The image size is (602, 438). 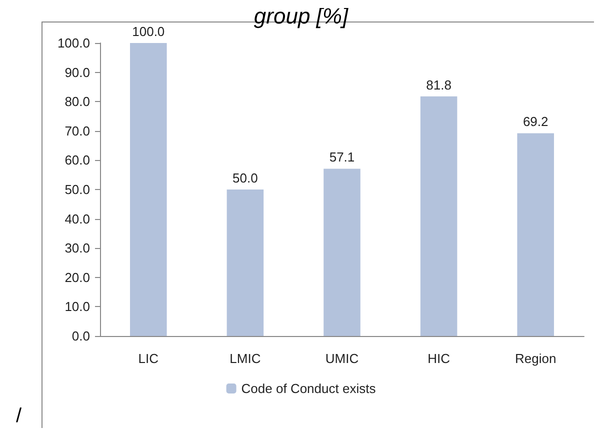 I want to click on x-tick-label: UMIC, so click(x=342, y=358).